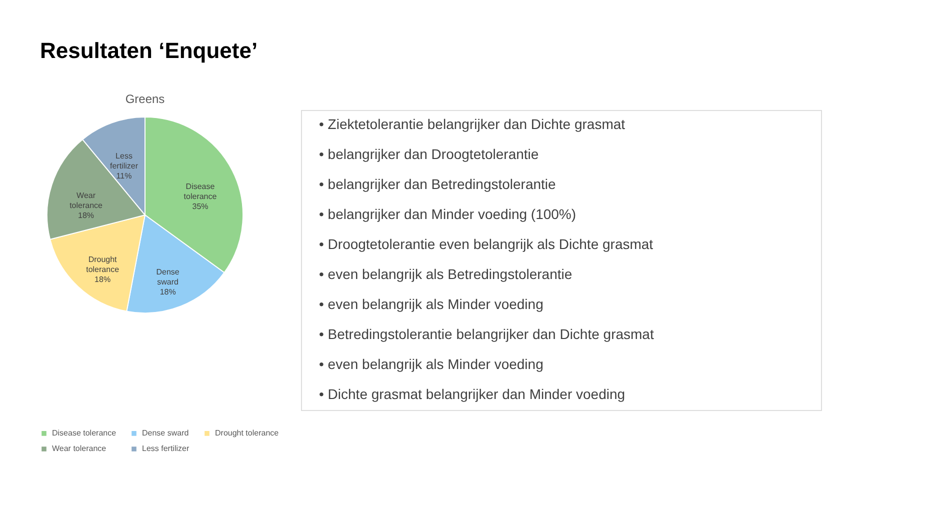  I want to click on legend-label: Less fertilizer, so click(166, 448).